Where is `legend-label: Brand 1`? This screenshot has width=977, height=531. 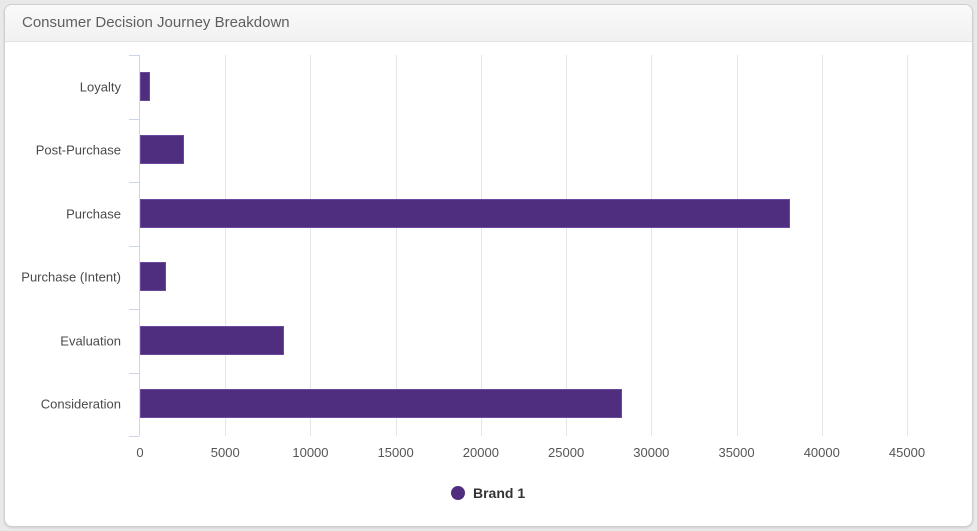 legend-label: Brand 1 is located at coordinates (499, 493).